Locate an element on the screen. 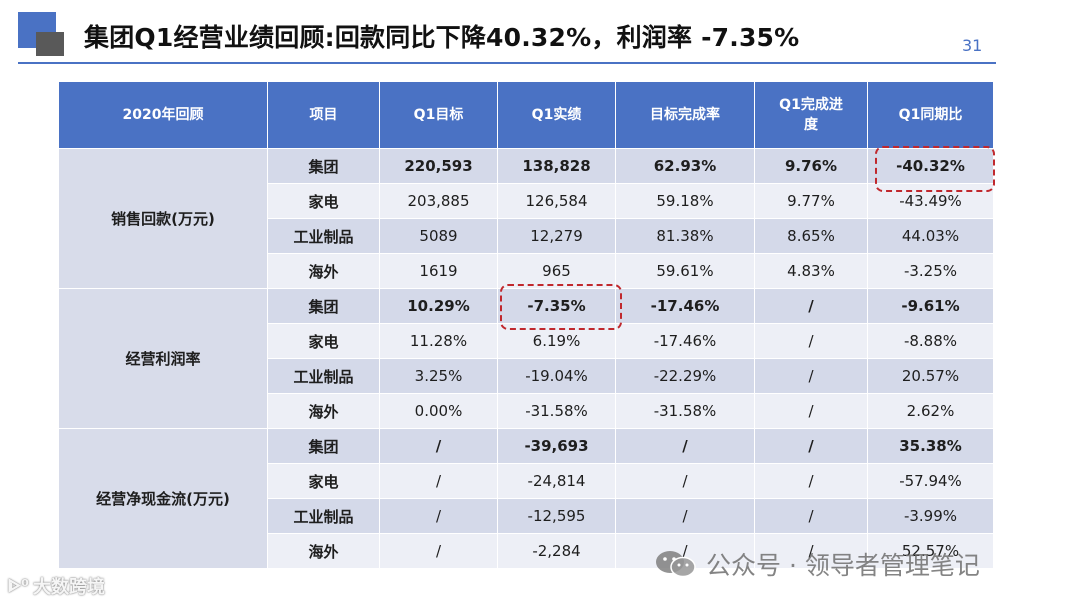  value-cell: -22.29% is located at coordinates (685, 376).